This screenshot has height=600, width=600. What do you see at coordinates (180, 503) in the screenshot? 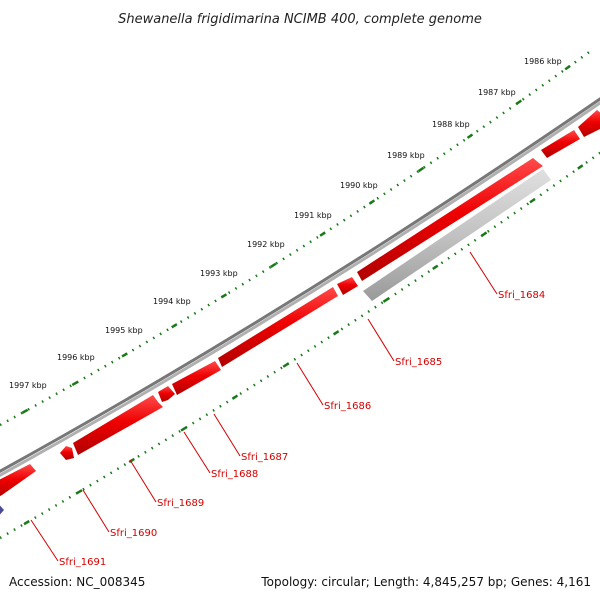
I see `gene-label-sfri-1689: Sfri_1689` at bounding box center [180, 503].